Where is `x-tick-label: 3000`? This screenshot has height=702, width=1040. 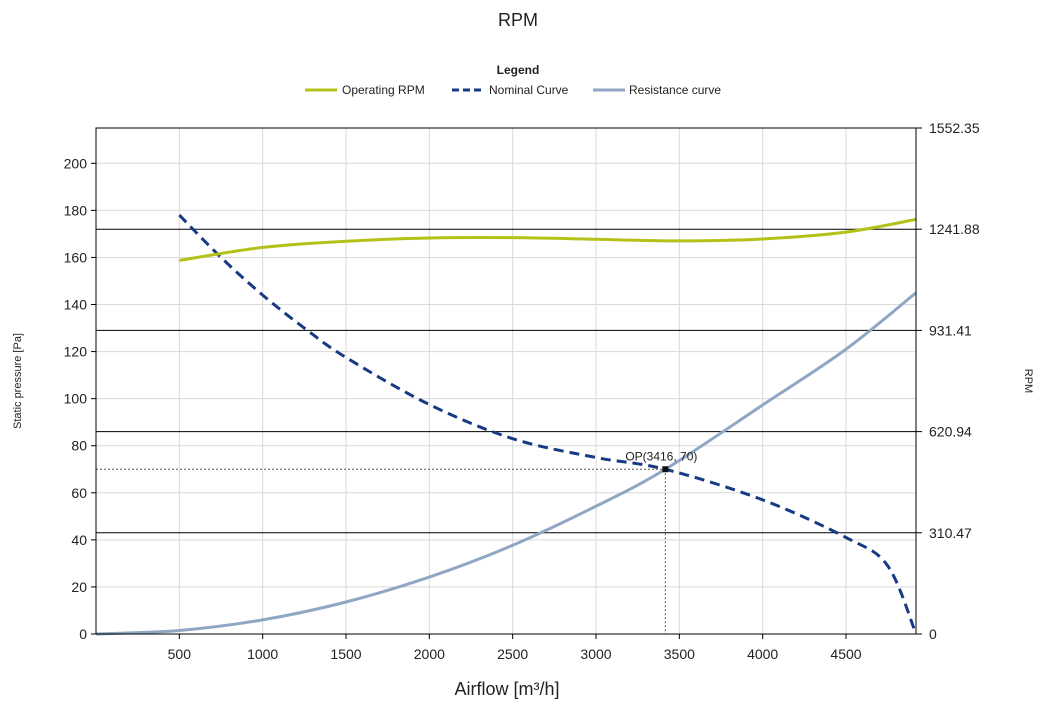 x-tick-label: 3000 is located at coordinates (595, 654).